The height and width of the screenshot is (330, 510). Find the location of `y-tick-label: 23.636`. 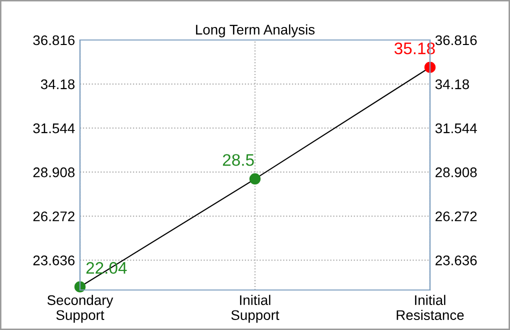

y-tick-label: 23.636 is located at coordinates (54, 261).